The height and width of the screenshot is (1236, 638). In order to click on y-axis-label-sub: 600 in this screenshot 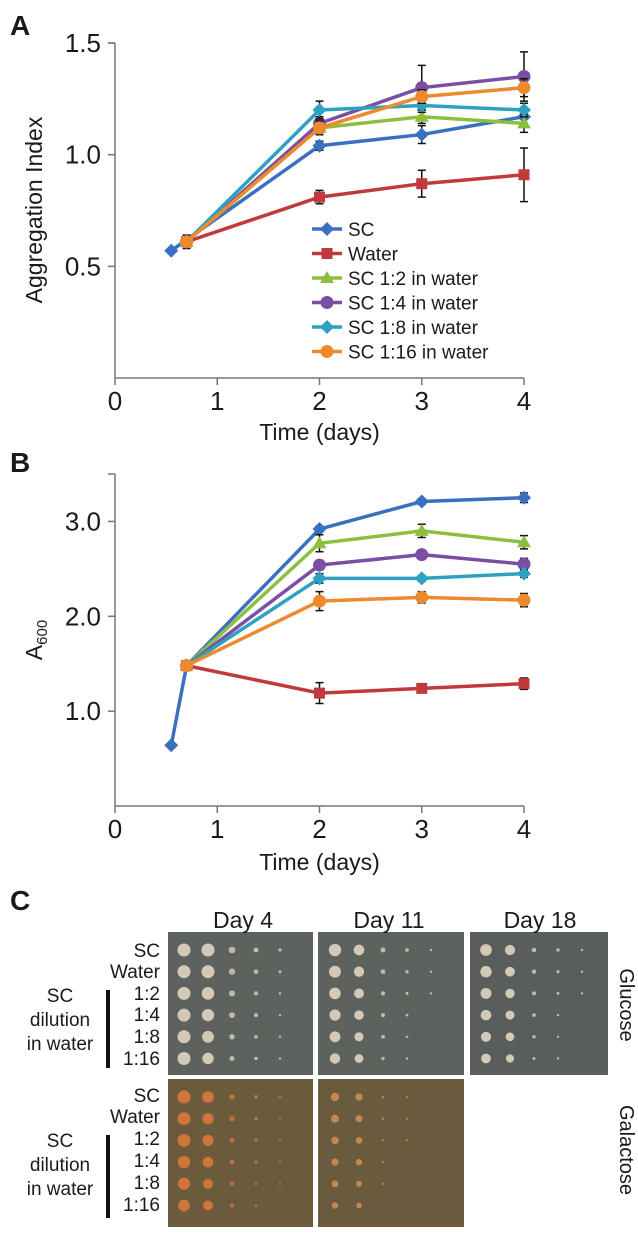, I will do `click(42, 632)`.